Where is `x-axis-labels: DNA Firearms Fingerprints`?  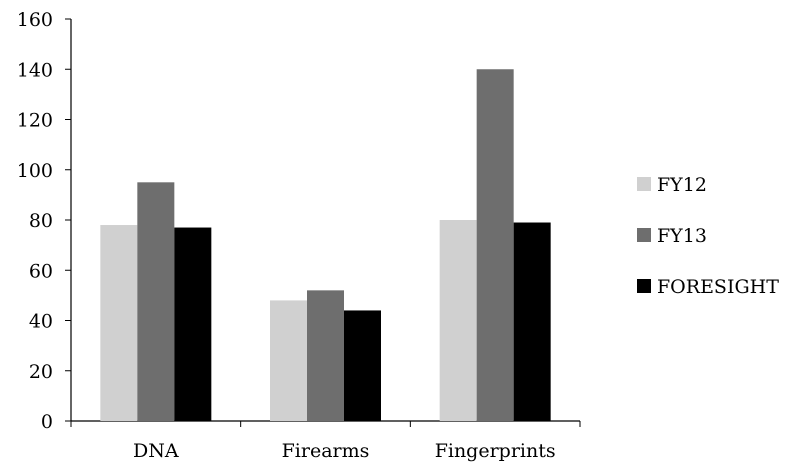
x-axis-labels: DNA Firearms Fingerprints is located at coordinates (344, 451).